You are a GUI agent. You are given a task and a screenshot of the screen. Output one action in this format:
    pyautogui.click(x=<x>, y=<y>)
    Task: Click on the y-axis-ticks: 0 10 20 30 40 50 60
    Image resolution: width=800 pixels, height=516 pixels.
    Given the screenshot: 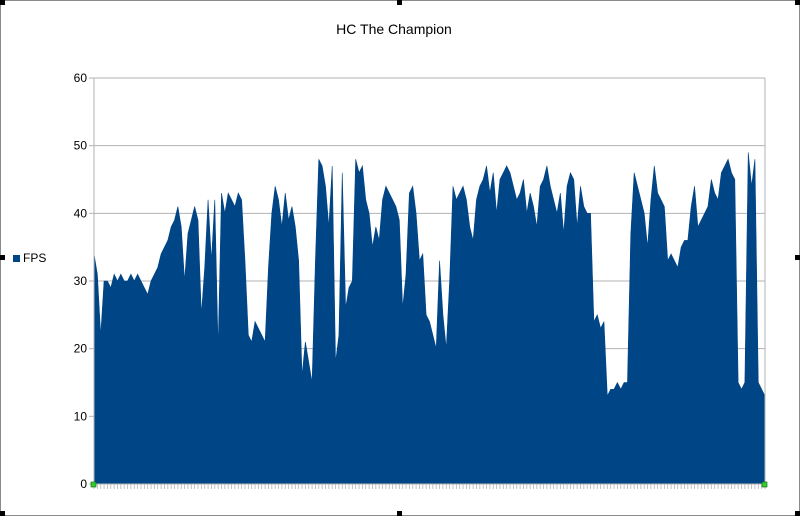 What is the action you would take?
    pyautogui.click(x=84, y=281)
    